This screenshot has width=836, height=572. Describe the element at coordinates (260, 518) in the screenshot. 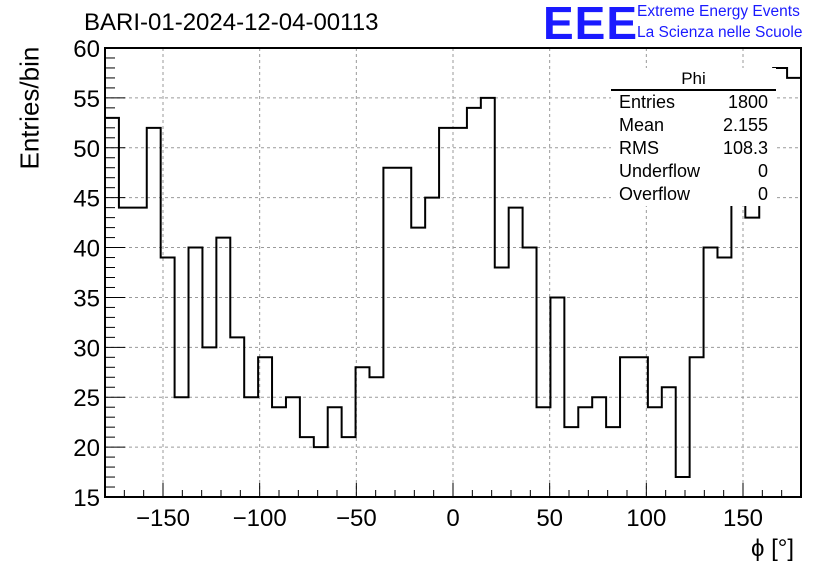

I see `x-tick-label: −100` at that location.